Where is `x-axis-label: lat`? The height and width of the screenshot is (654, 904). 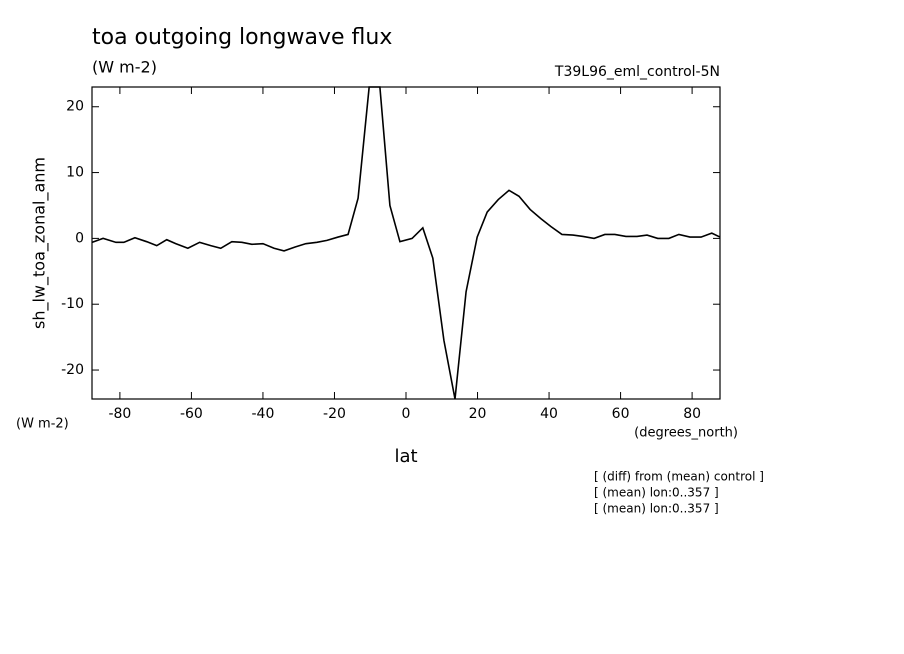 x-axis-label: lat is located at coordinates (405, 456).